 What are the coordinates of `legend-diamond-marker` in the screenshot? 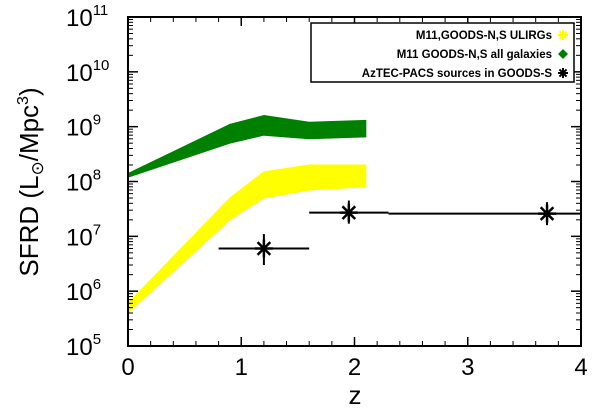 It's located at (563, 54).